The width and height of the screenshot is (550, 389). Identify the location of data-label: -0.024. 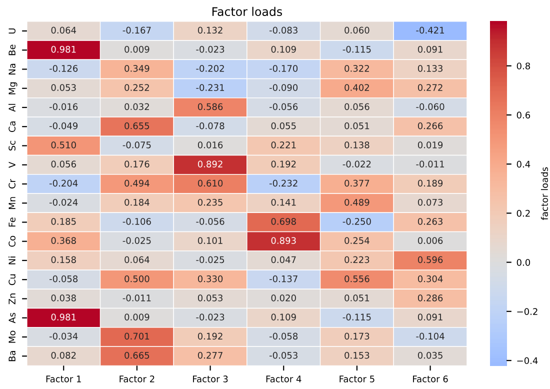
(64, 202).